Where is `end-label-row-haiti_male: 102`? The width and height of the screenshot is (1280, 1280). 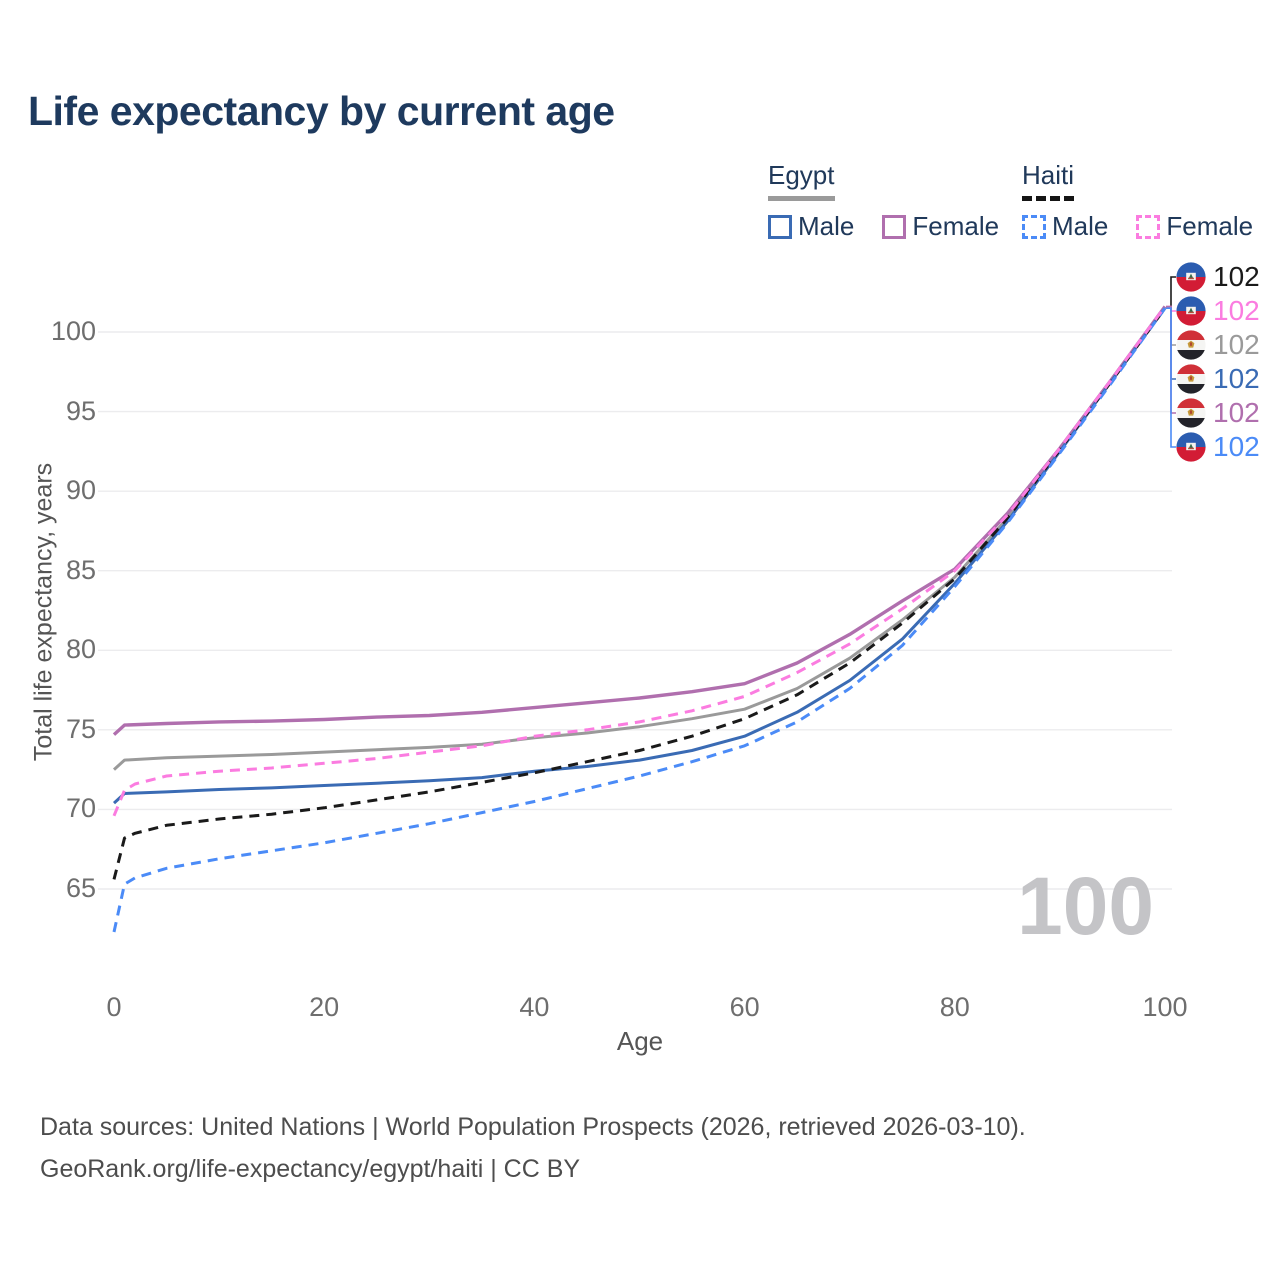
end-label-row-haiti_male: 102 is located at coordinates (1218, 447).